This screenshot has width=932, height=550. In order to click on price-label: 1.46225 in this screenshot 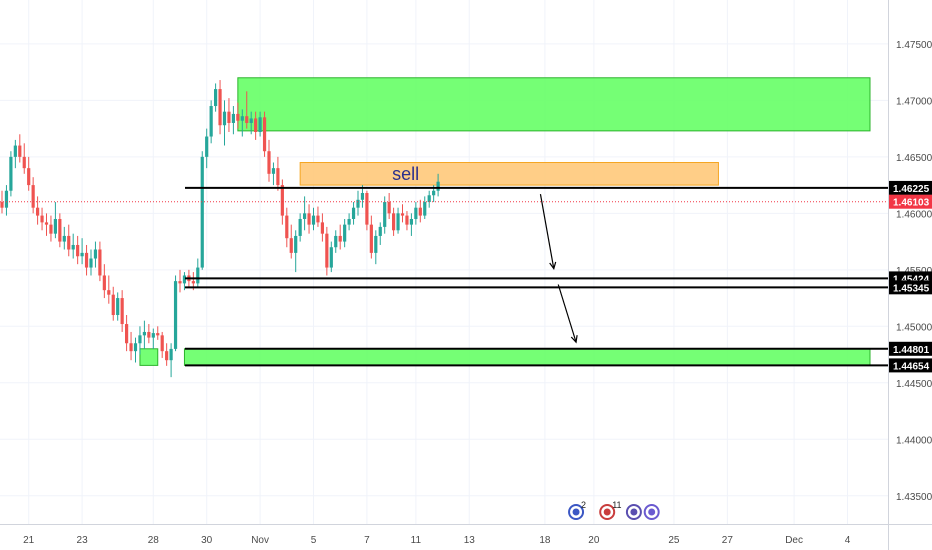, I will do `click(911, 189)`.